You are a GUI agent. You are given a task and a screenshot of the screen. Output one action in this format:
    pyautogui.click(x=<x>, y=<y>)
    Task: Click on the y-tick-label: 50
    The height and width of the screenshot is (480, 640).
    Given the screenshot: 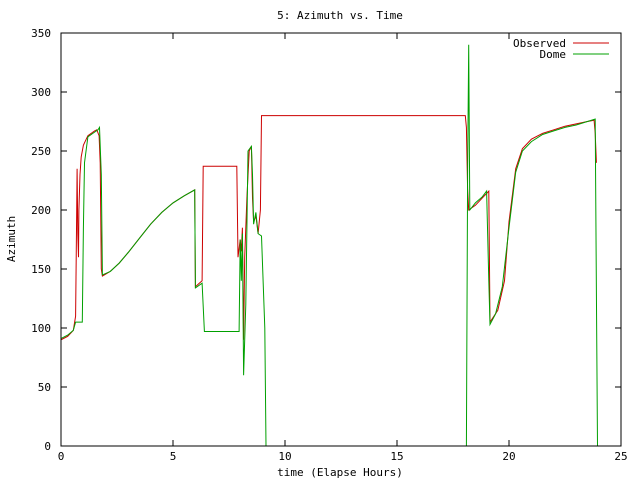 What is the action you would take?
    pyautogui.click(x=44, y=387)
    